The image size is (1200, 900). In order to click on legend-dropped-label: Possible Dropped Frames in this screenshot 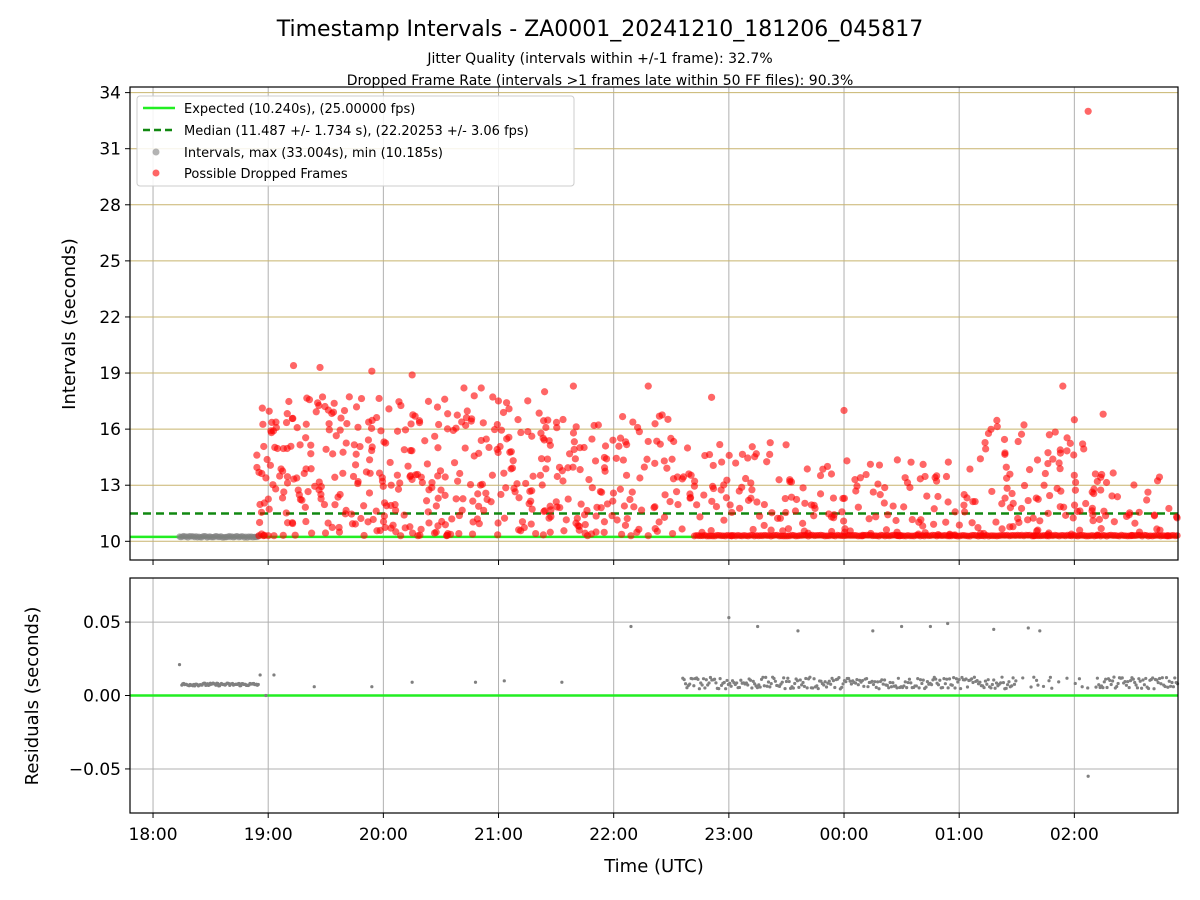, I will do `click(266, 174)`.